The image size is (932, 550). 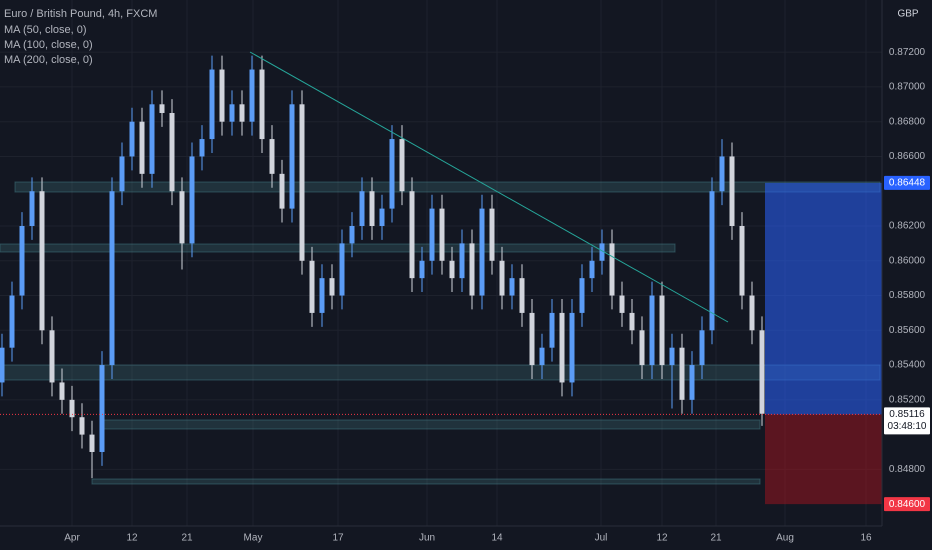 I want to click on y-tick-label: 0.86200, so click(x=907, y=226).